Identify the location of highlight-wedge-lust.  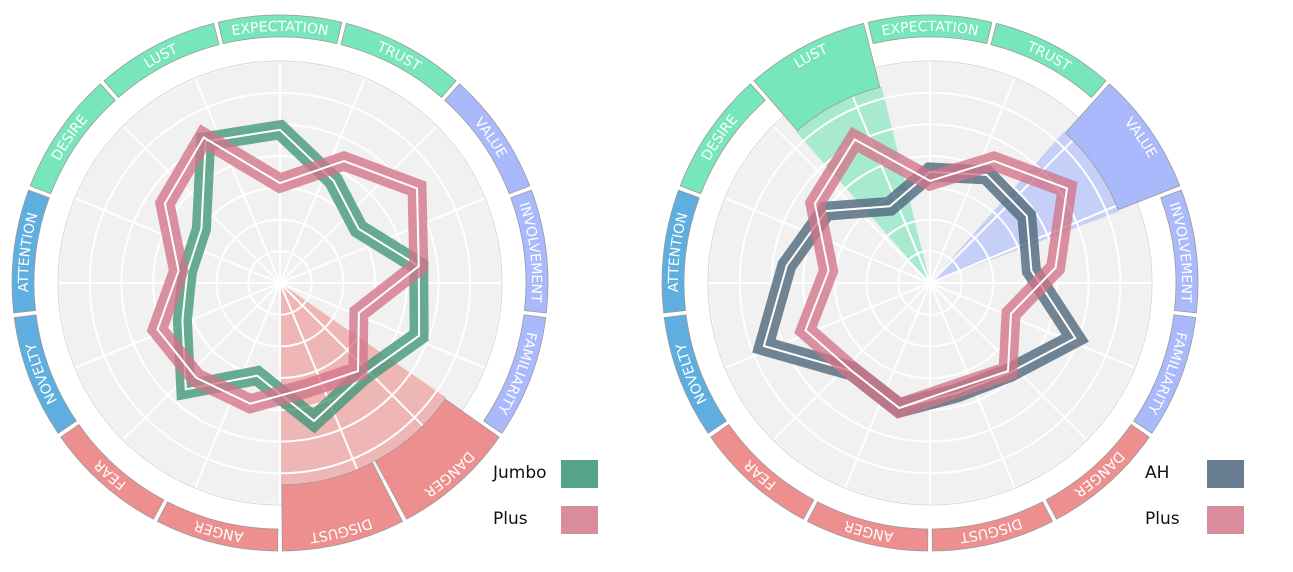
(863, 184).